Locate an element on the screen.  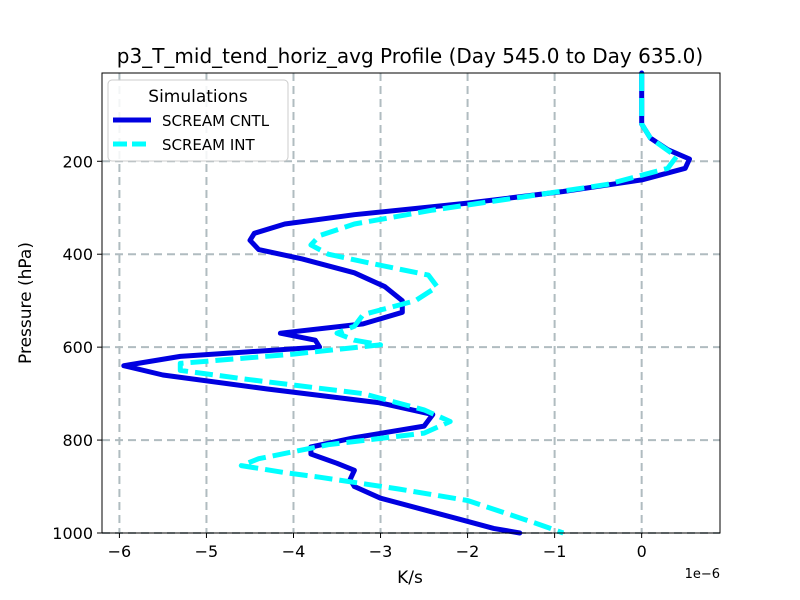
x-tick-label: −1 is located at coordinates (555, 551).